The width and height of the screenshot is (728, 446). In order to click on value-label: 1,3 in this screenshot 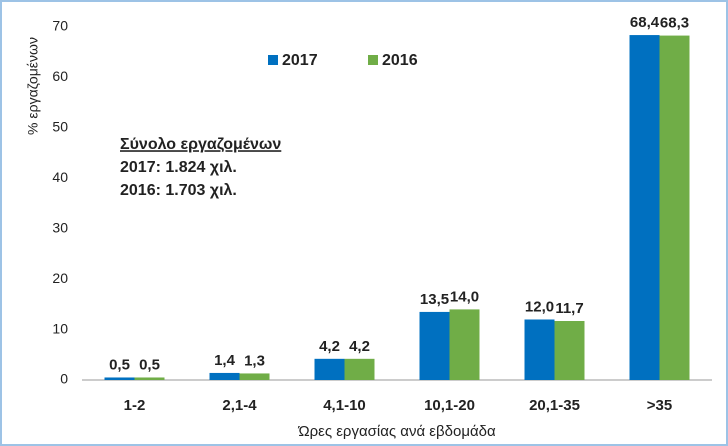, I will do `click(254, 360)`.